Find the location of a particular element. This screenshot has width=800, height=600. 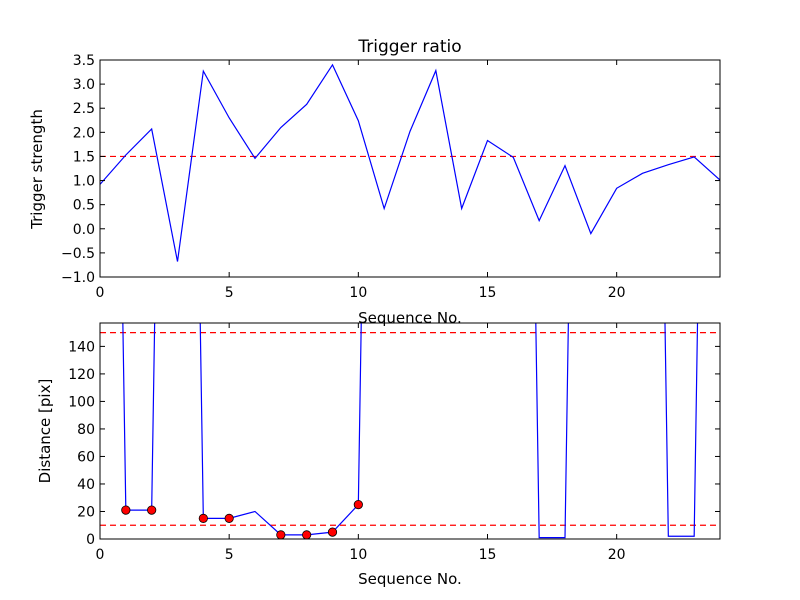

y-tick-label: 0 is located at coordinates (90, 540).